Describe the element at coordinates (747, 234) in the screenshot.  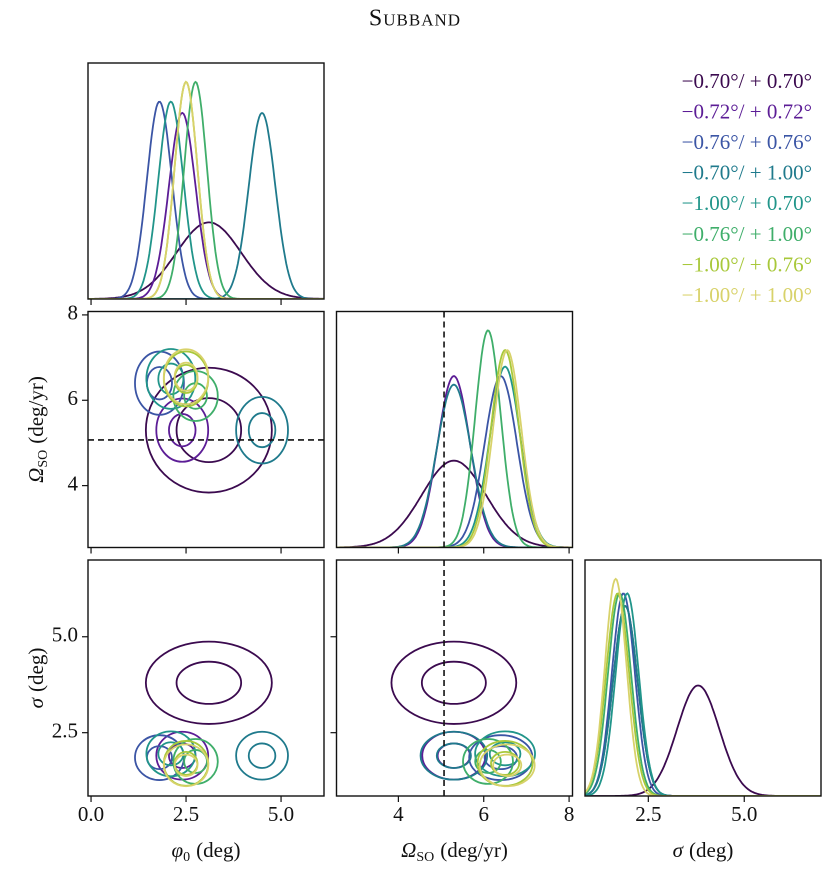
I see `legend-entry: −0.76°/ + 1.00°` at that location.